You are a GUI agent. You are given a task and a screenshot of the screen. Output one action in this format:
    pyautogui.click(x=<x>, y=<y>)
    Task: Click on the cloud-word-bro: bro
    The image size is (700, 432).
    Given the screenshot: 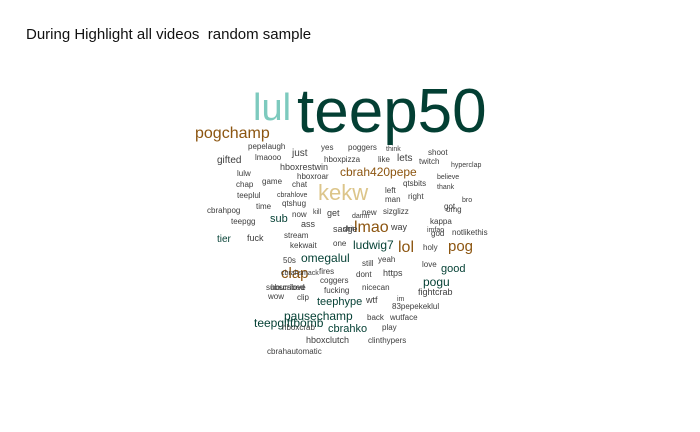 What is the action you would take?
    pyautogui.click(x=467, y=200)
    